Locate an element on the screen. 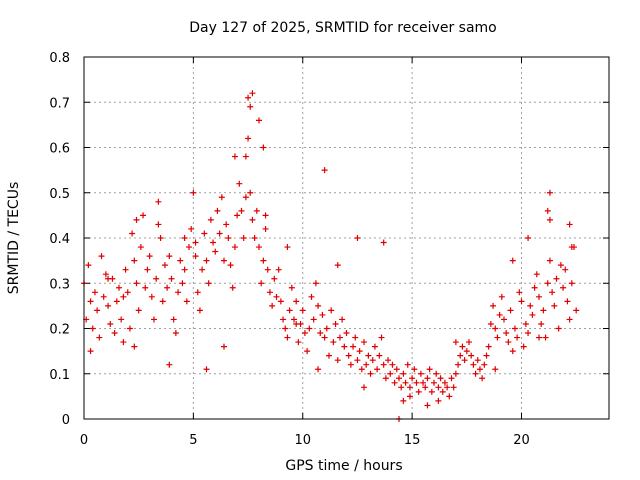 Image resolution: width=640 pixels, height=480 pixels. x-tick-label: 15 is located at coordinates (412, 440).